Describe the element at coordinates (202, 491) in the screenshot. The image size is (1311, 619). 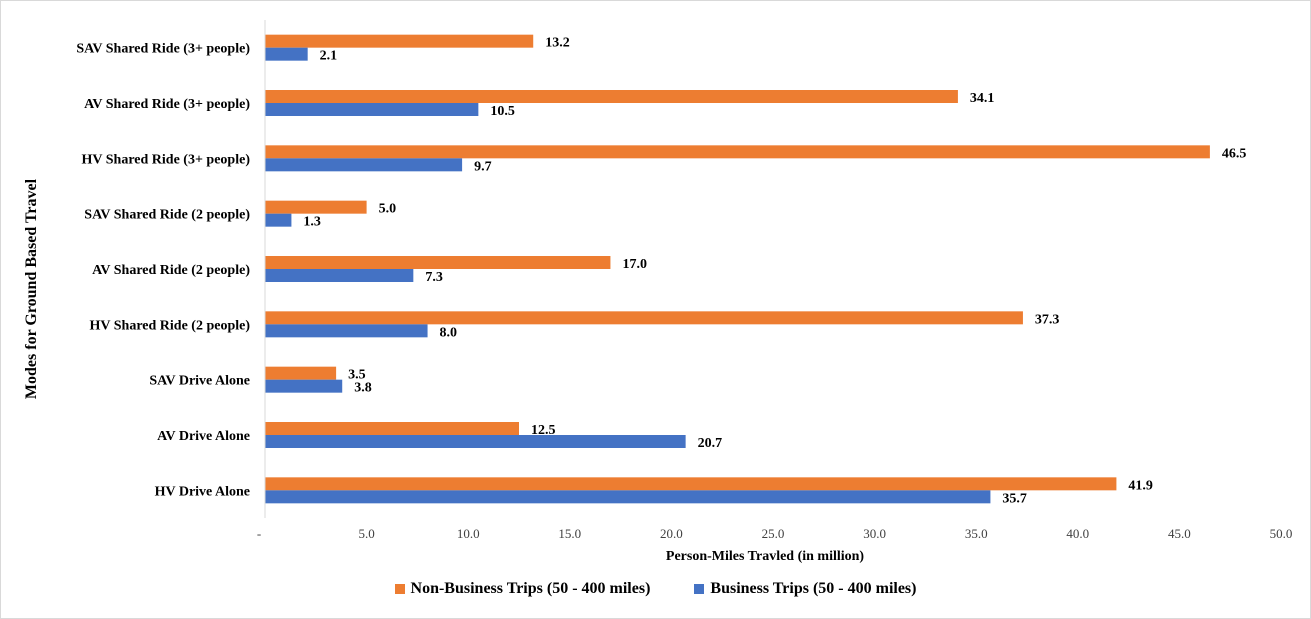
I see `category-label: HV Drive Alone` at that location.